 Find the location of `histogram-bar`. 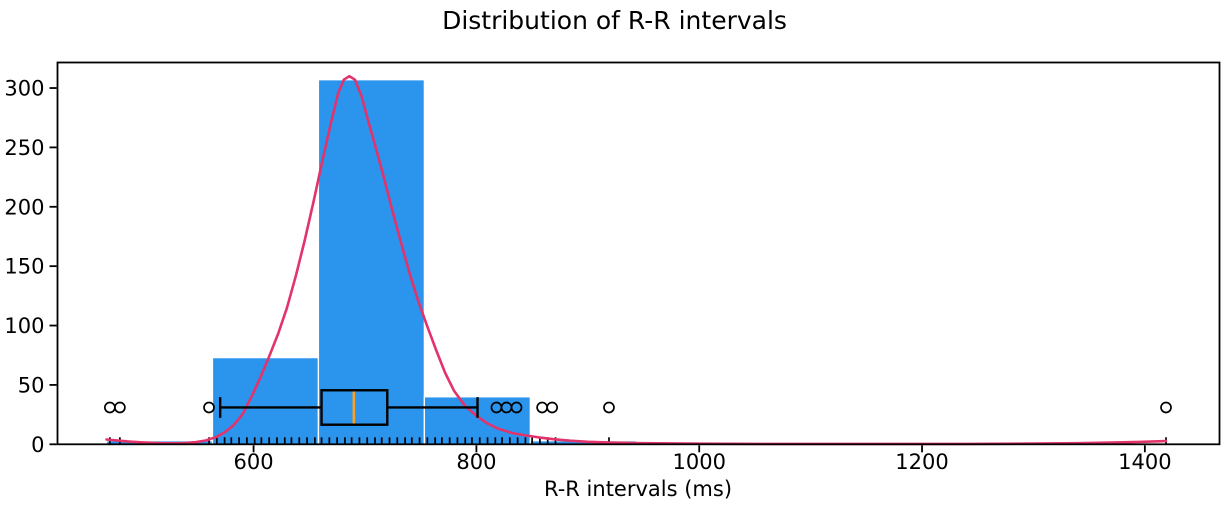

histogram-bar is located at coordinates (265, 401).